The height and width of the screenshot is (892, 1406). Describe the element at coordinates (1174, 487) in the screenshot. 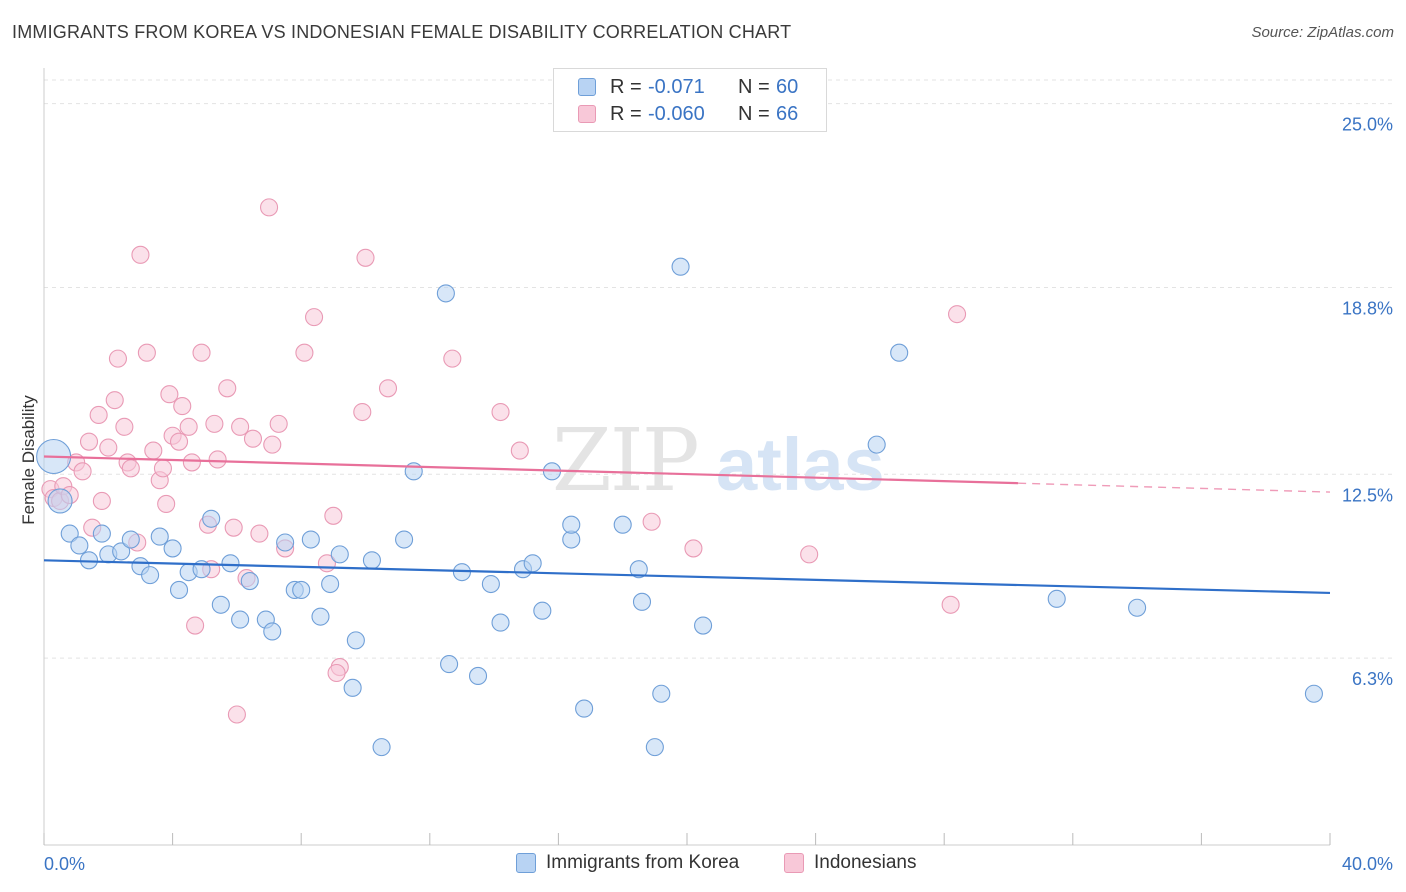

I see `trend-line-extension-indonesians` at that location.